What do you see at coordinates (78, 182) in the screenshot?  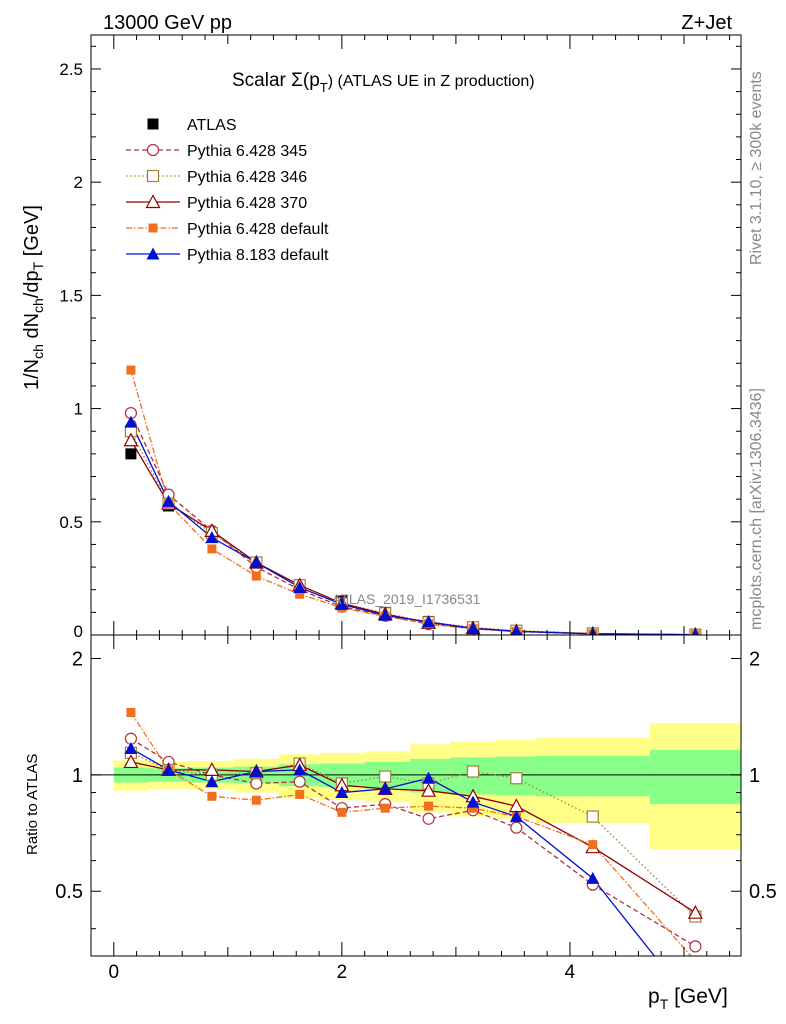 I see `y-tick-label: 2` at bounding box center [78, 182].